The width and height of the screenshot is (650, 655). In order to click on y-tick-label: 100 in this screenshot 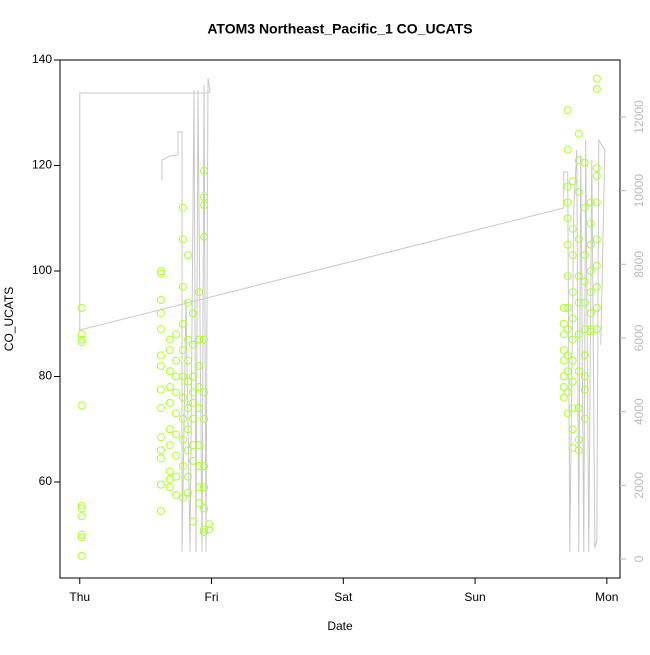, I will do `click(42, 270)`.